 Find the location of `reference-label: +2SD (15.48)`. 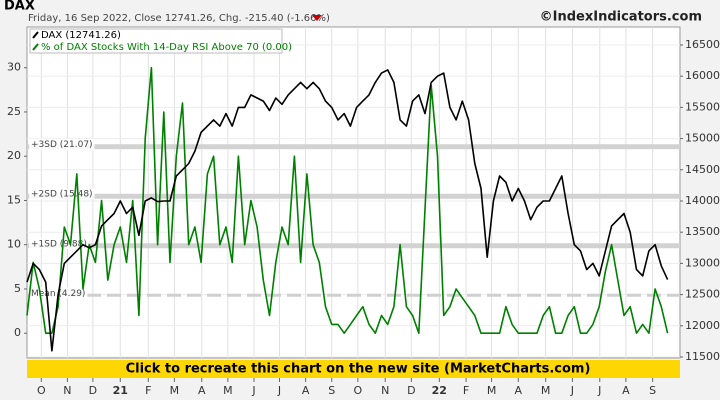

reference-label: +2SD (15.48) is located at coordinates (62, 195).